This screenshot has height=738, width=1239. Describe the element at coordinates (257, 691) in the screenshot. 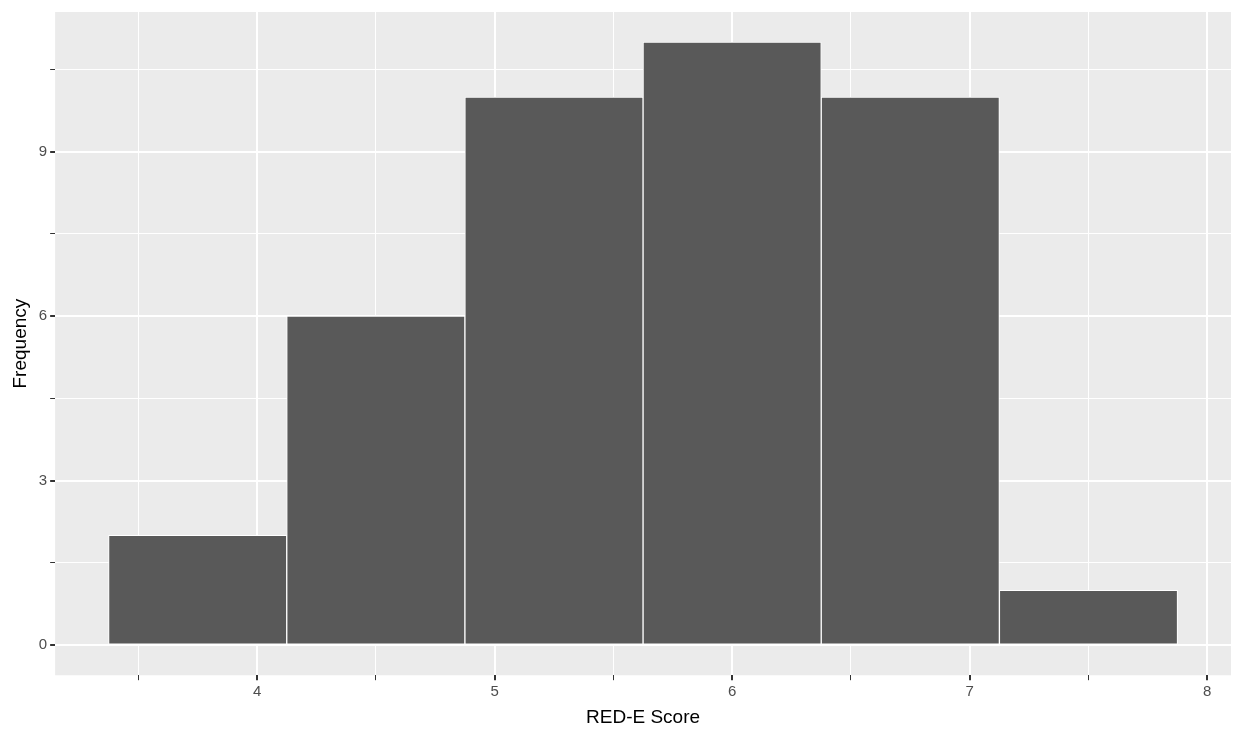

I see `x-tick-label: 4` at that location.